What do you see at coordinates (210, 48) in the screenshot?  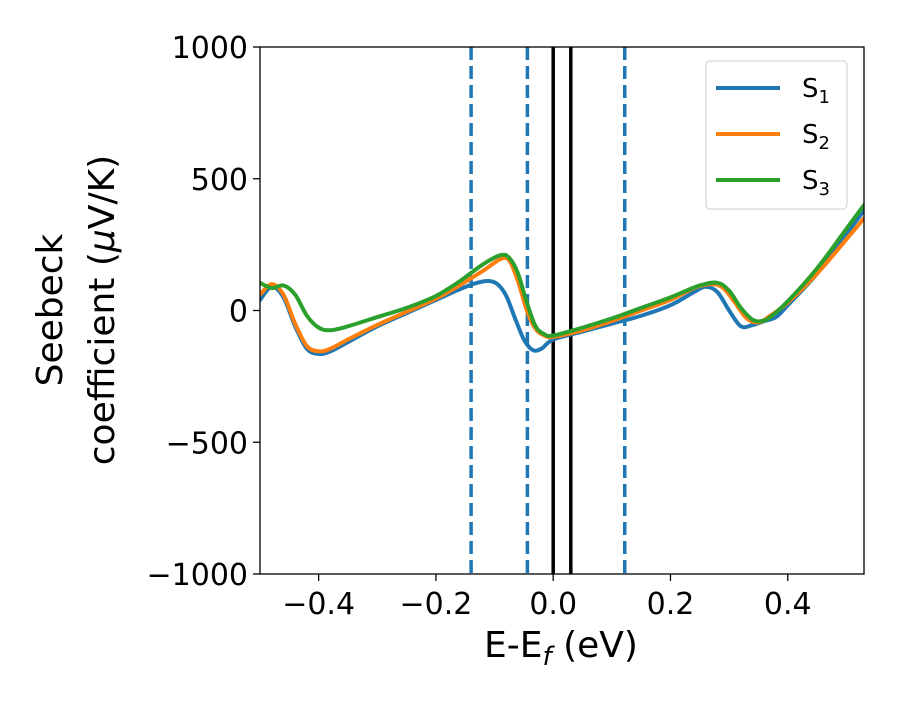 I see `y-tick-label: 1000` at bounding box center [210, 48].